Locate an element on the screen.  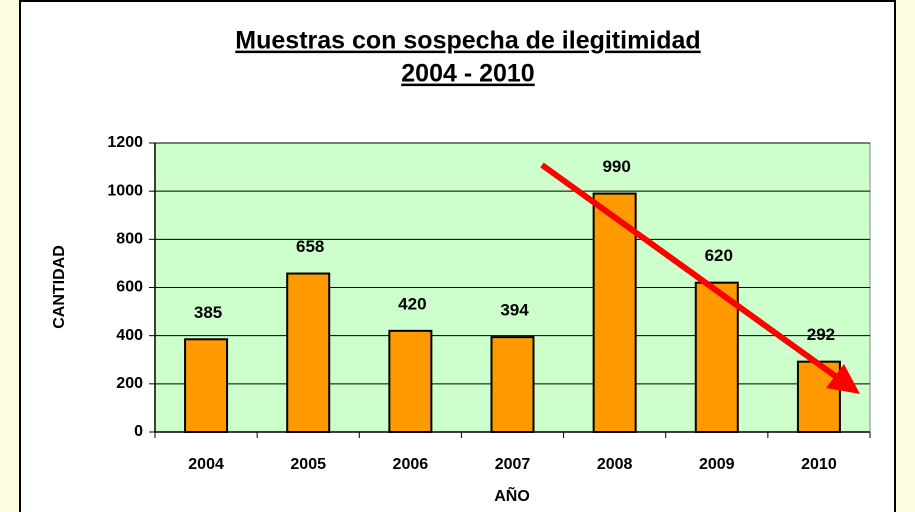
y-tick-label: 1200 is located at coordinates (125, 142).